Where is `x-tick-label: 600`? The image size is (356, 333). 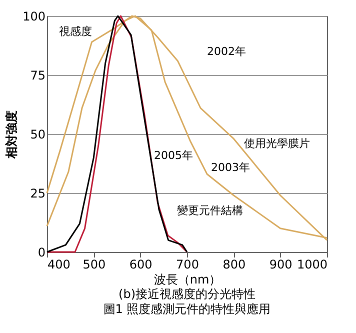
x-tick-label: 600 is located at coordinates (140, 265).